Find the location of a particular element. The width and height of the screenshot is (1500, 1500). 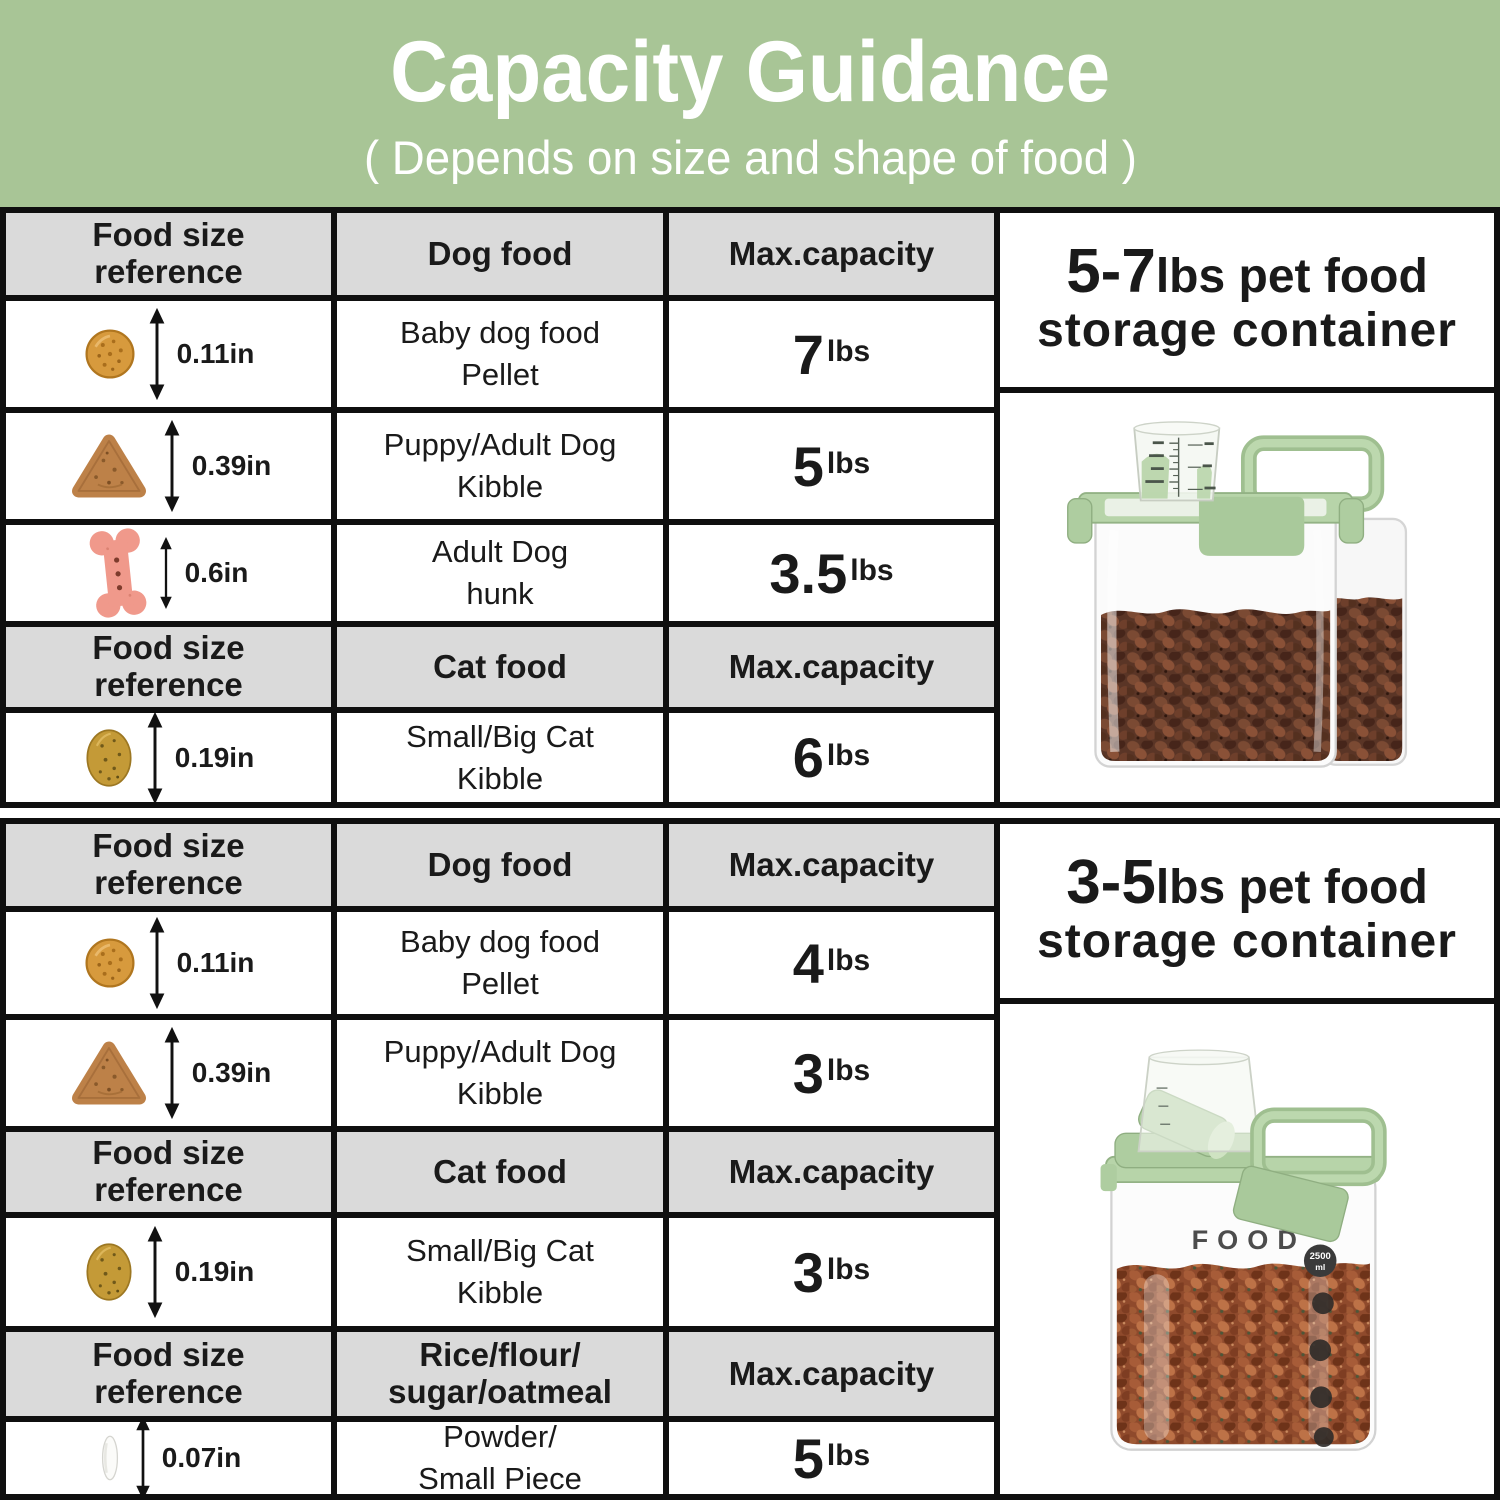

product-panel-5-7lbs: 5-7lbs pet food storage container is located at coordinates (1247, 507).